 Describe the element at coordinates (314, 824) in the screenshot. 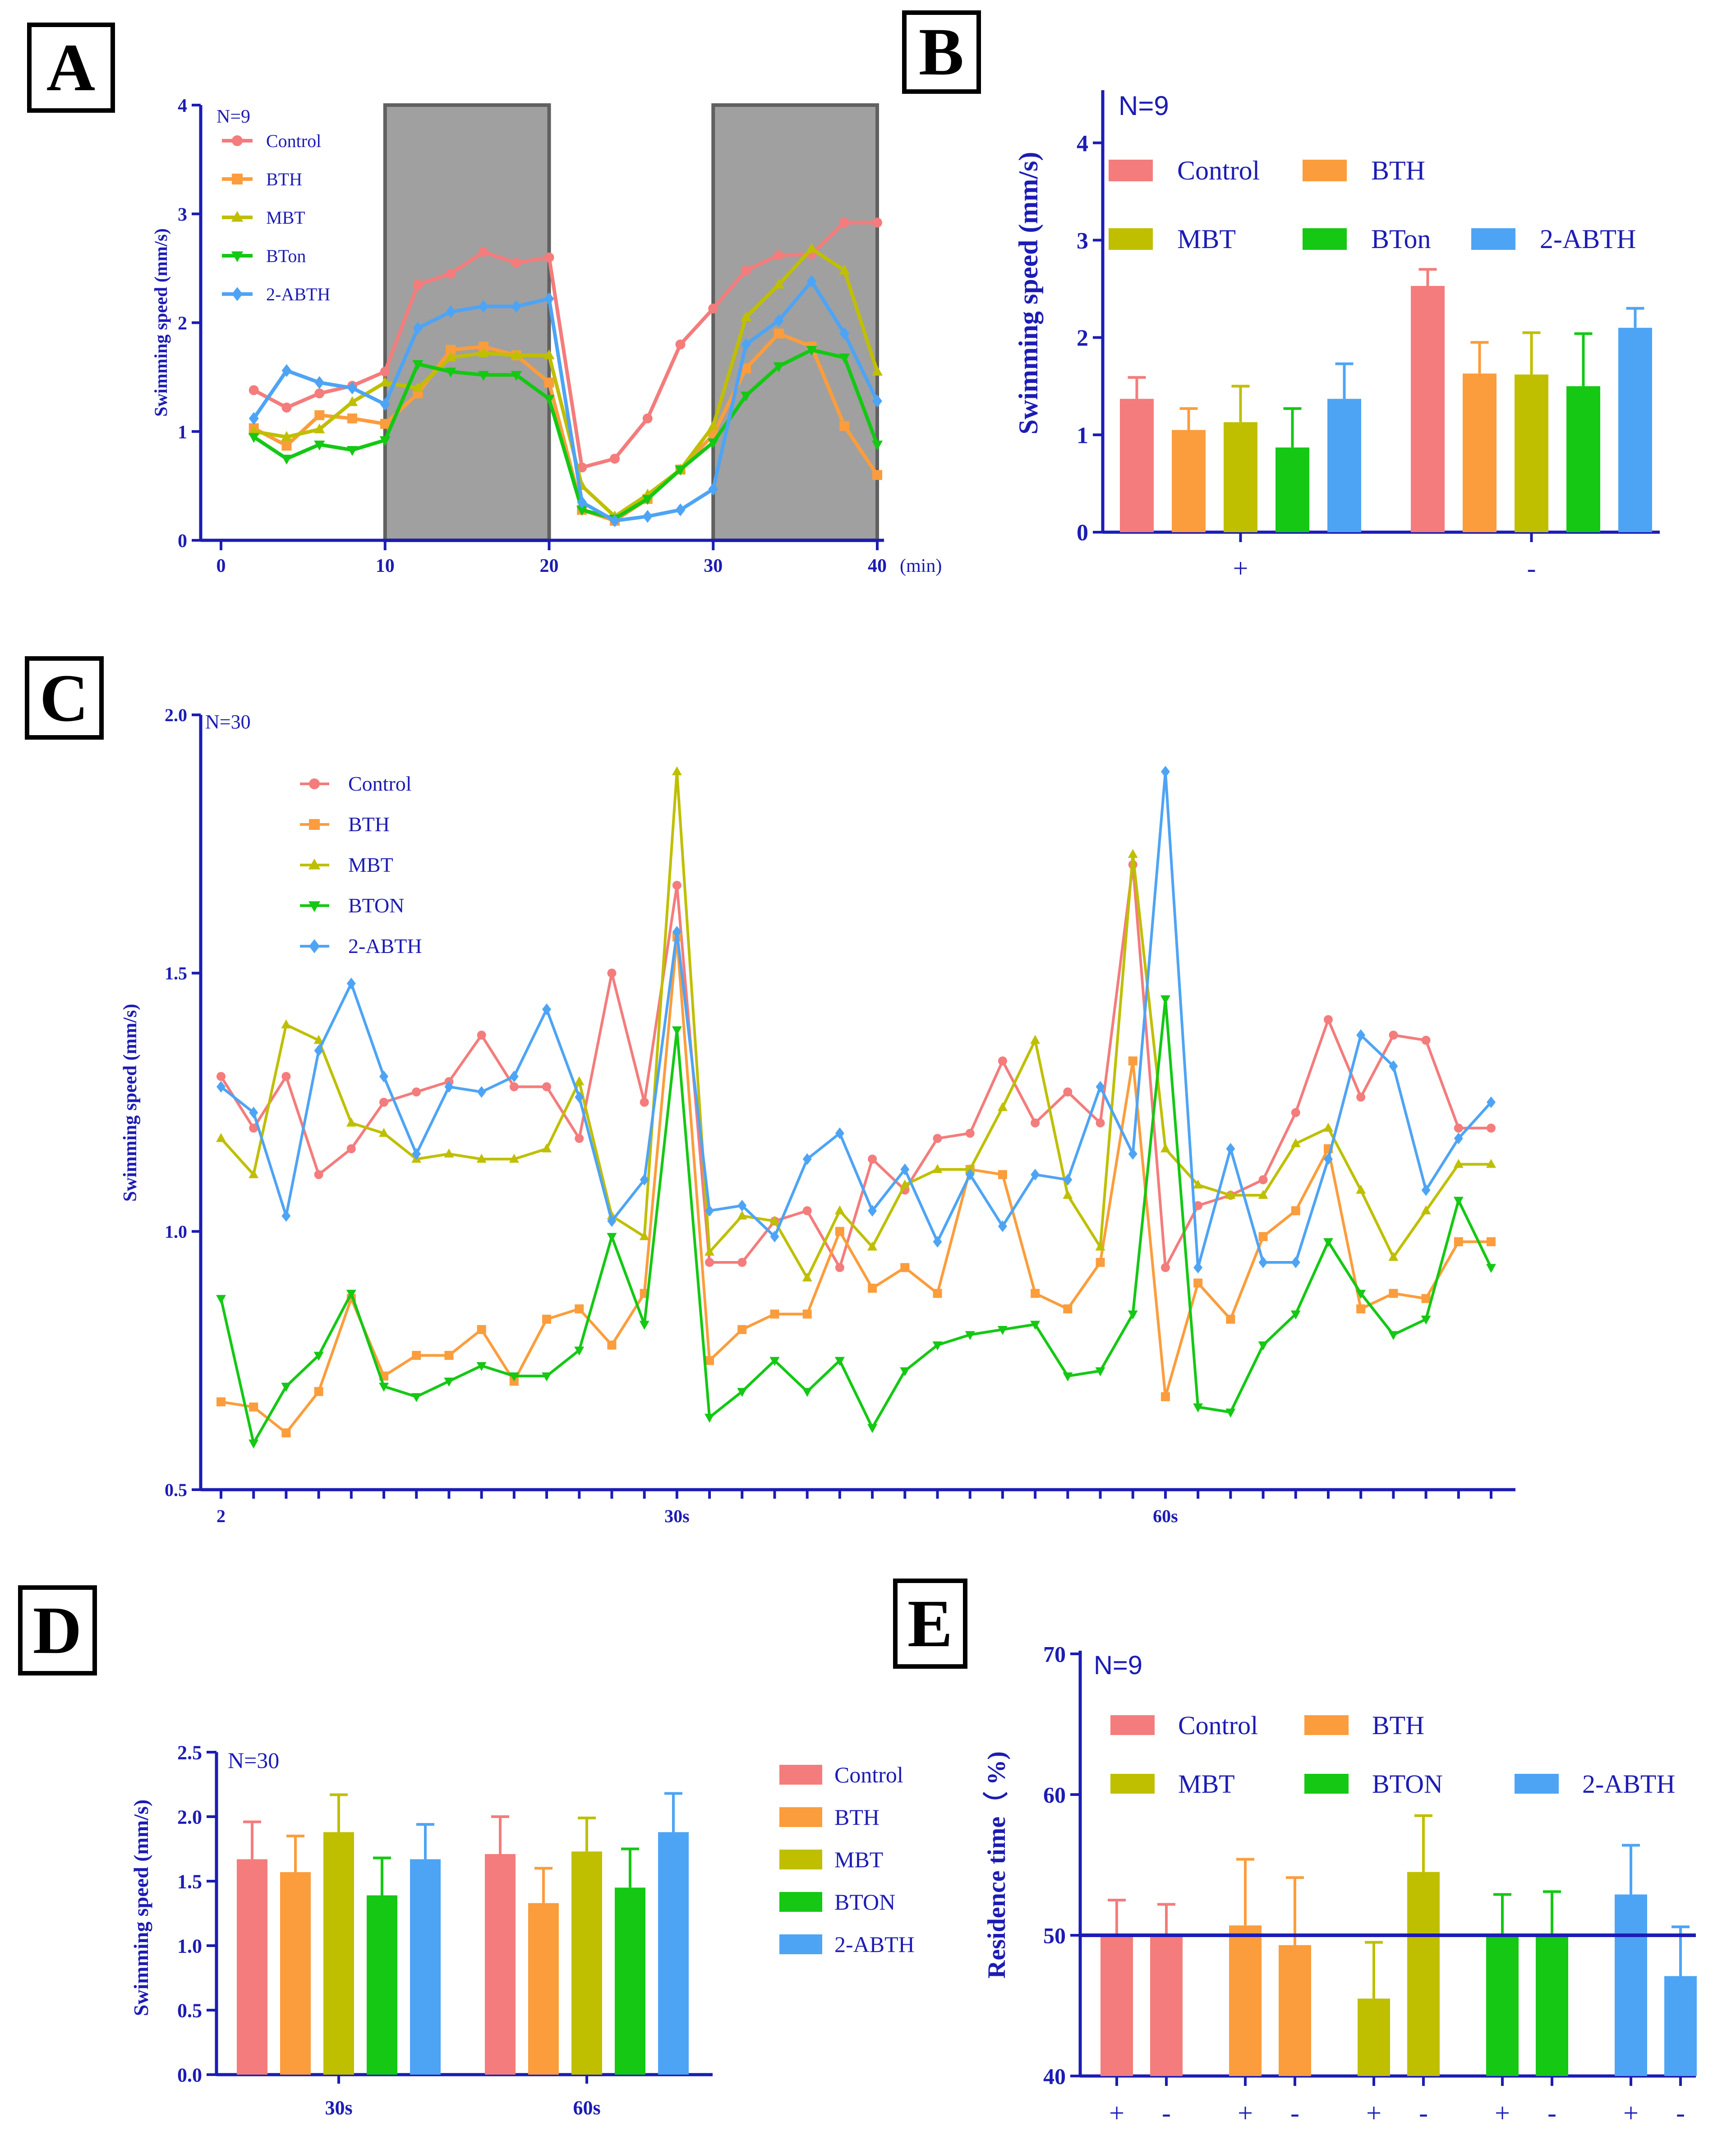

I see `legend-marker-bth` at that location.